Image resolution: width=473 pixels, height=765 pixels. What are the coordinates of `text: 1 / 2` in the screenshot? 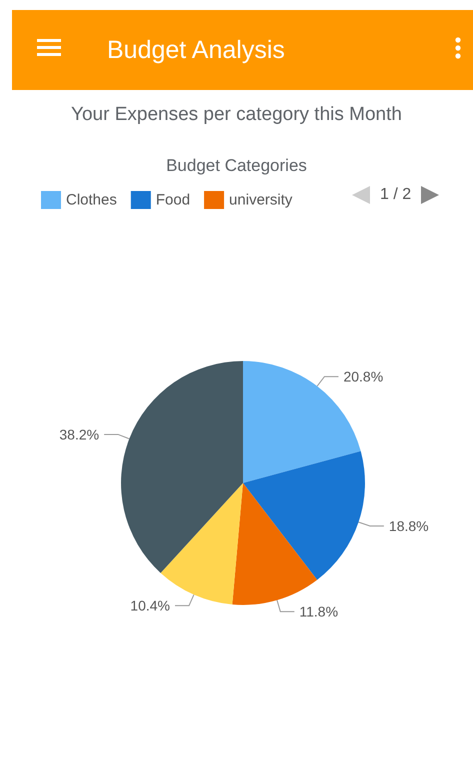 It's located at (396, 195).